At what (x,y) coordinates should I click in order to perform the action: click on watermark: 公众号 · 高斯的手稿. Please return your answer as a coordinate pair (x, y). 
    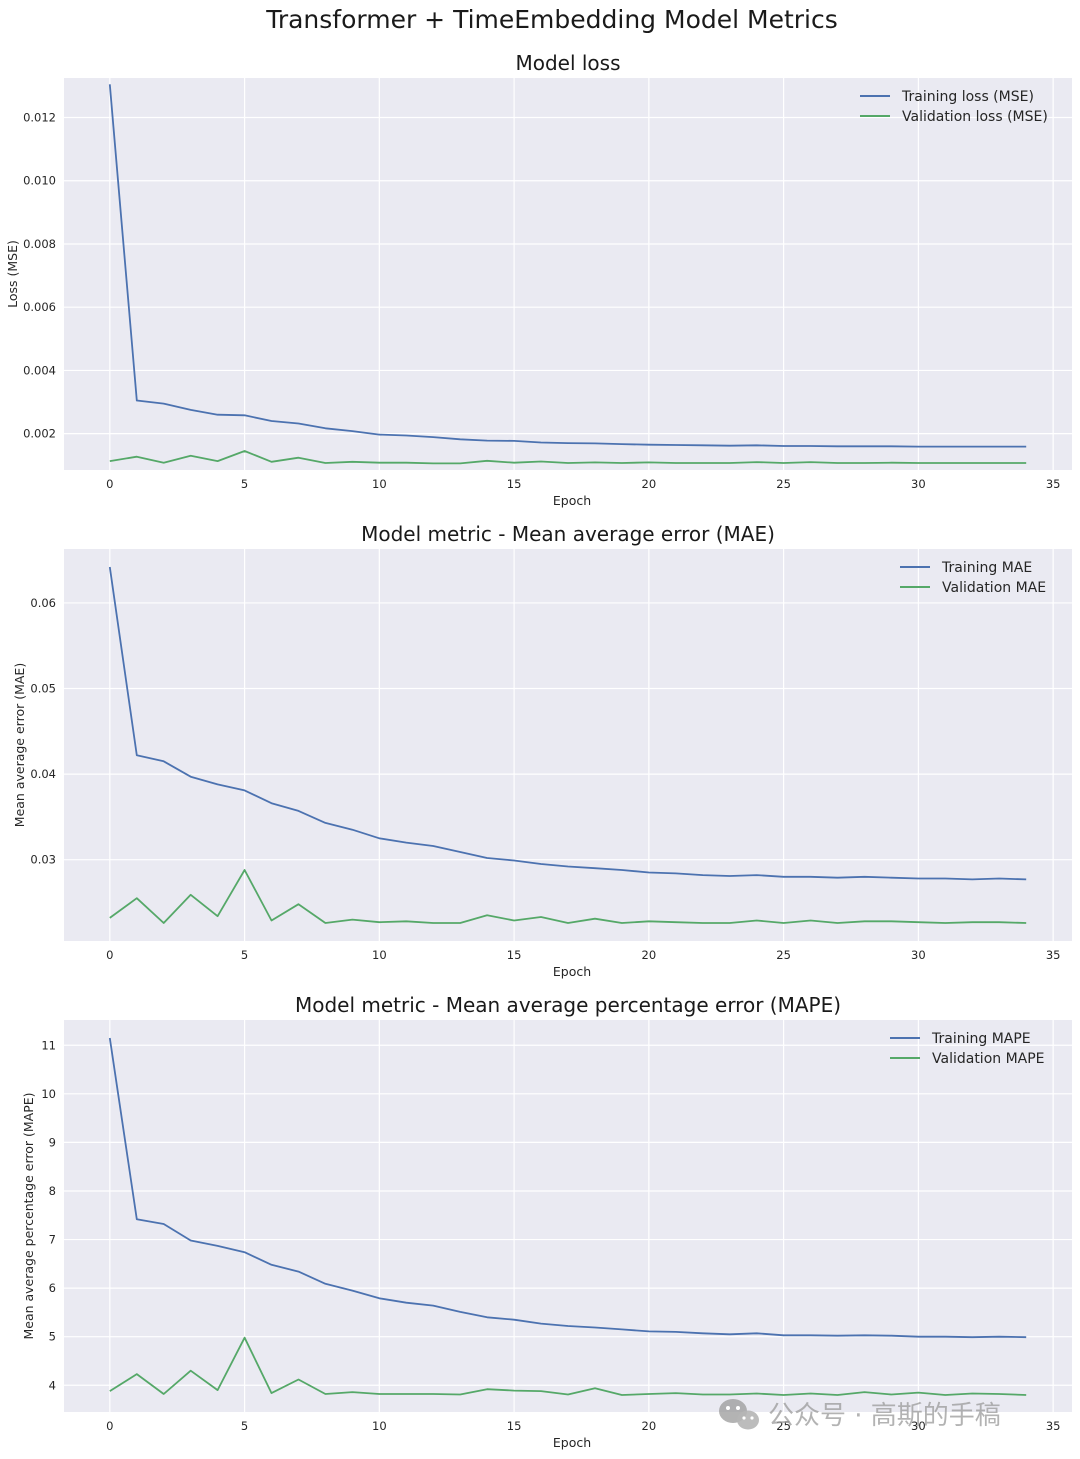
    Looking at the image, I should click on (860, 1415).